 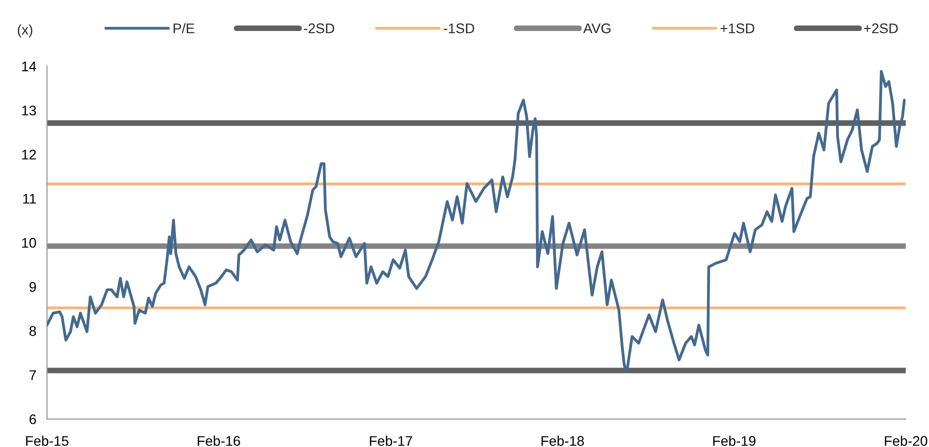 I want to click on y-tick-label: 11, so click(x=29, y=199).